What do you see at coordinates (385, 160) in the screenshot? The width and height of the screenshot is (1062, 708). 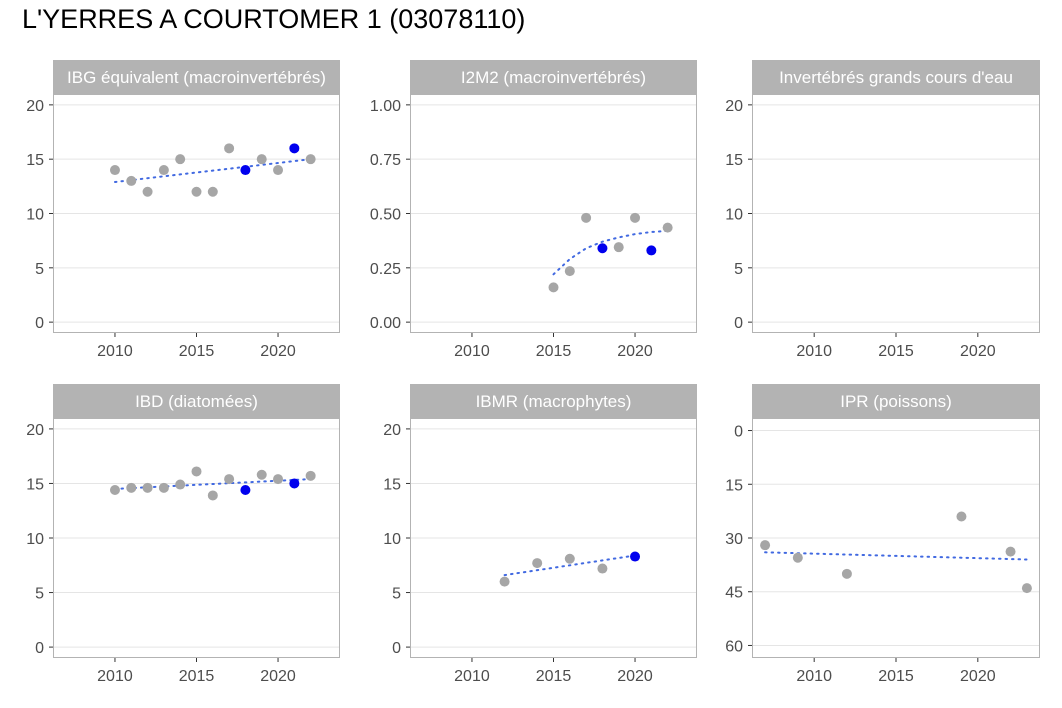 I see `y-tick-label: 0.75` at bounding box center [385, 160].